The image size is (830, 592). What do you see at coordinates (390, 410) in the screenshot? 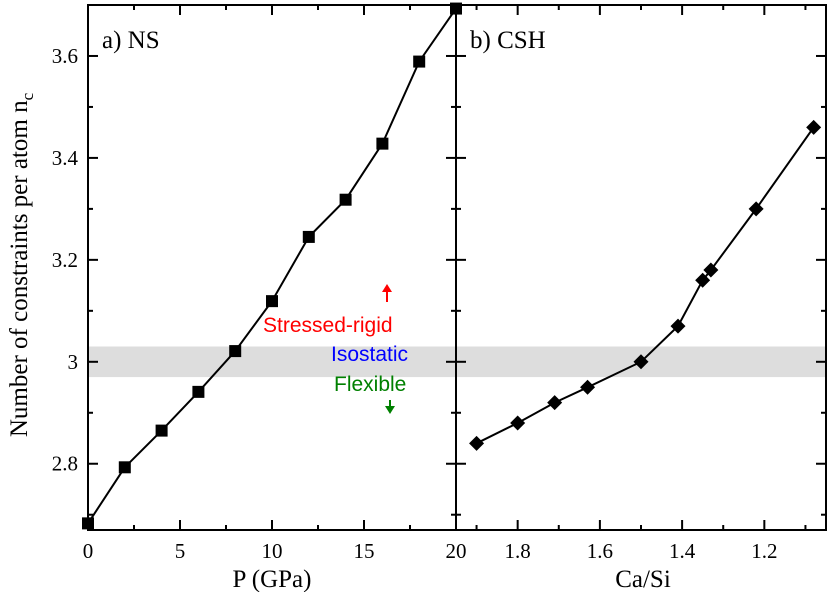
I see `flexible-arrow-head-icon` at bounding box center [390, 410].